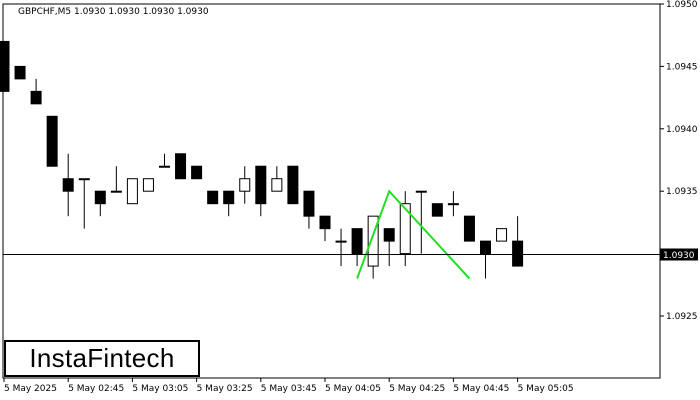  I want to click on price-tick-label: 1.0925, so click(682, 317).